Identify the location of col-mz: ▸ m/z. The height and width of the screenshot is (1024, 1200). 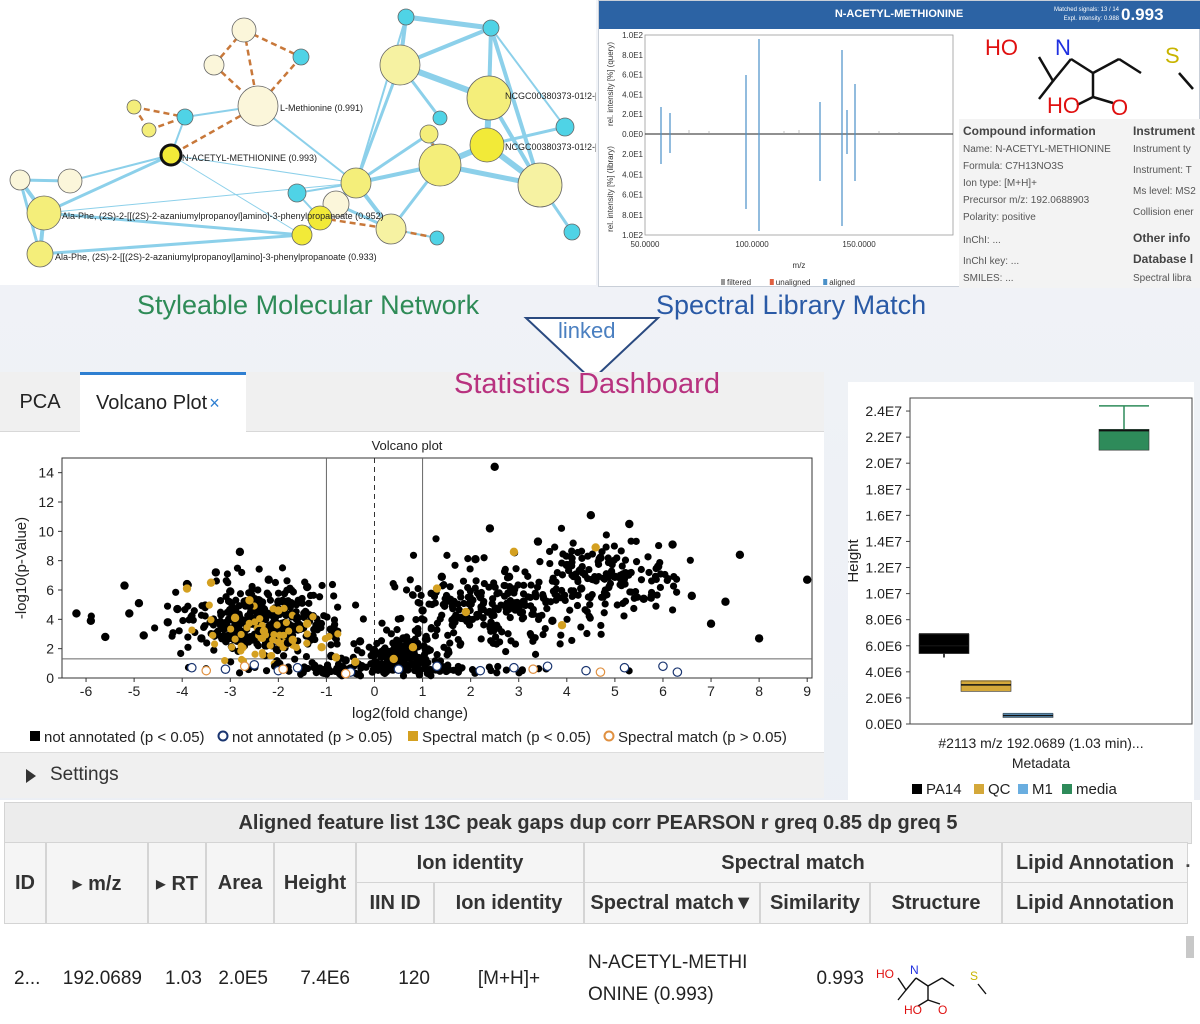
(97, 883).